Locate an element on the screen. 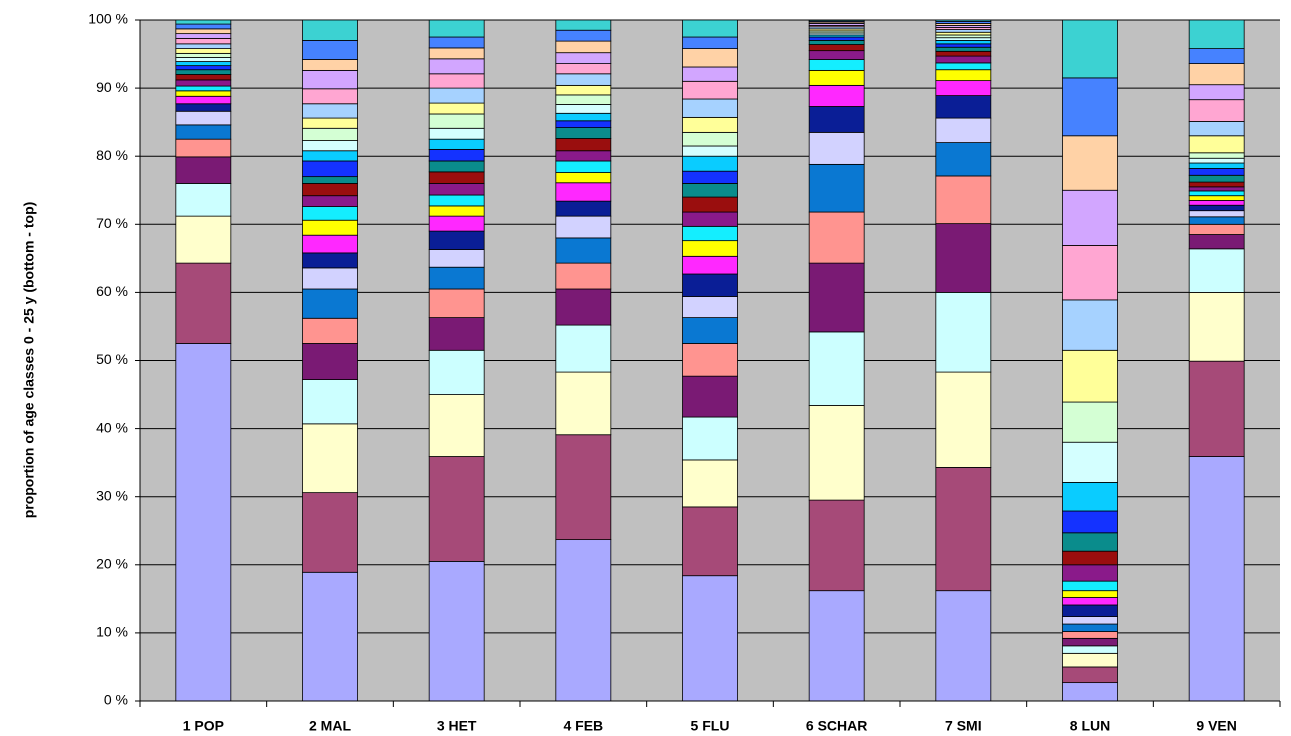  x-tick-label: 2 MAL is located at coordinates (330, 726).